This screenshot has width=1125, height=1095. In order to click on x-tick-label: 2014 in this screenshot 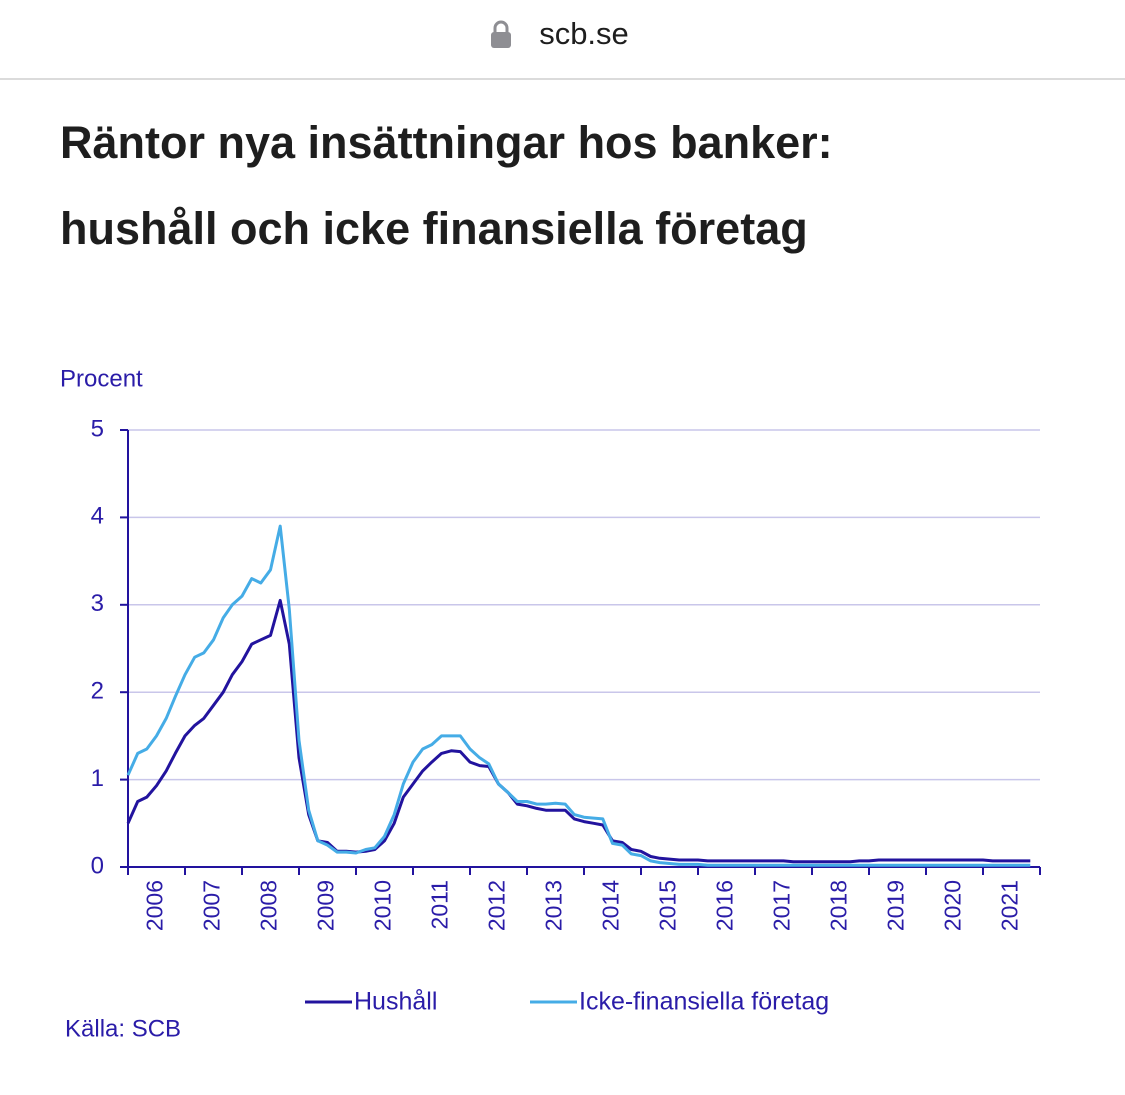, I will do `click(611, 905)`.